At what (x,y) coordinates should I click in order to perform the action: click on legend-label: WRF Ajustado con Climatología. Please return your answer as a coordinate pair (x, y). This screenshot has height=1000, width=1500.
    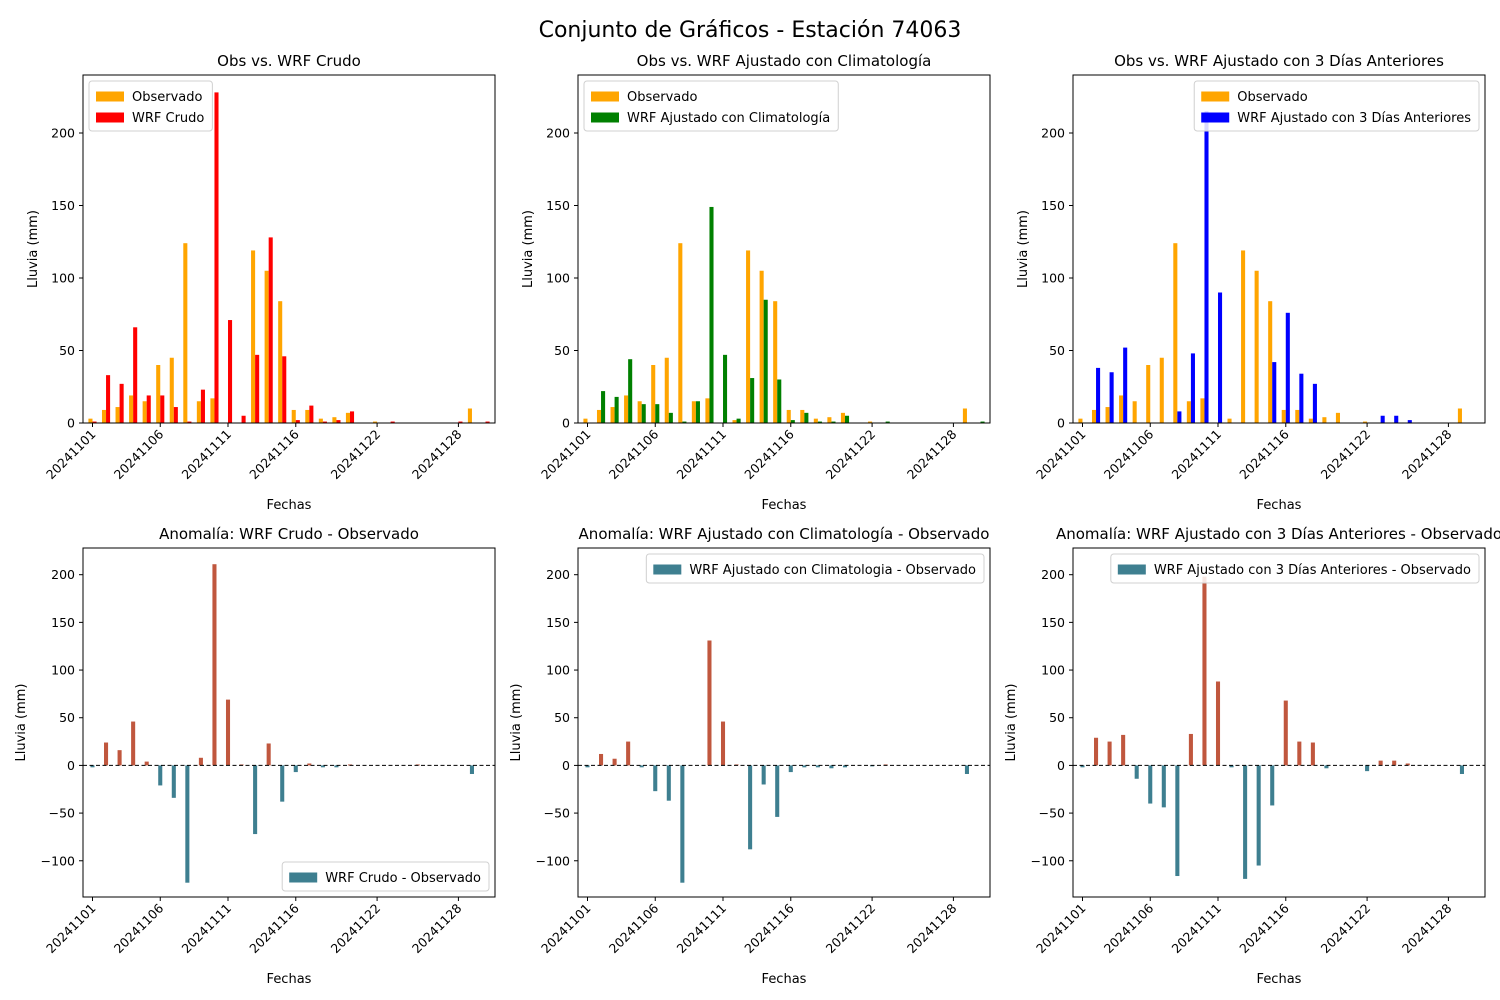
    Looking at the image, I should click on (728, 118).